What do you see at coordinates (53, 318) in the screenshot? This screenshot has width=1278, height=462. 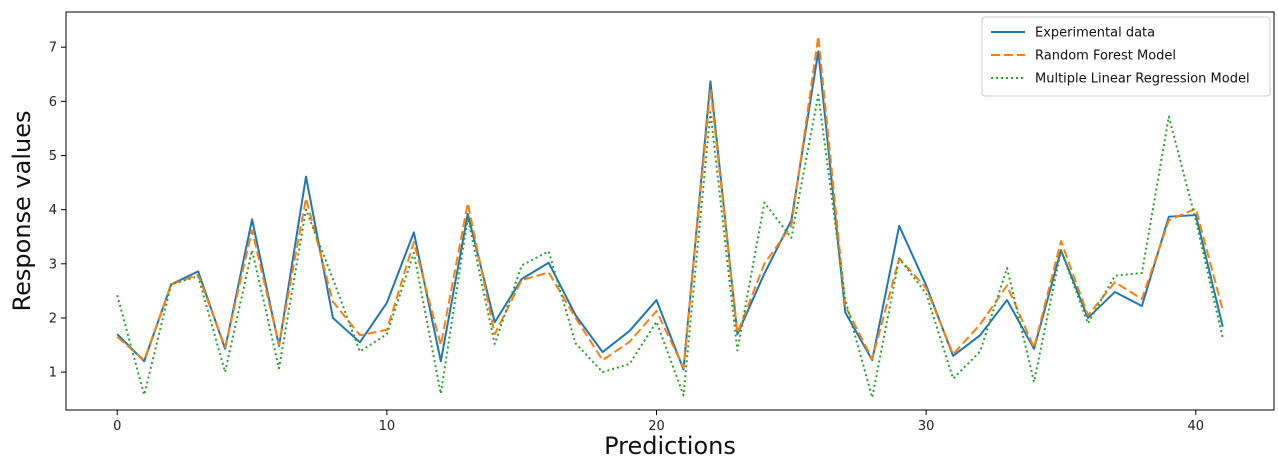 I see `y-tick-label: 2` at bounding box center [53, 318].